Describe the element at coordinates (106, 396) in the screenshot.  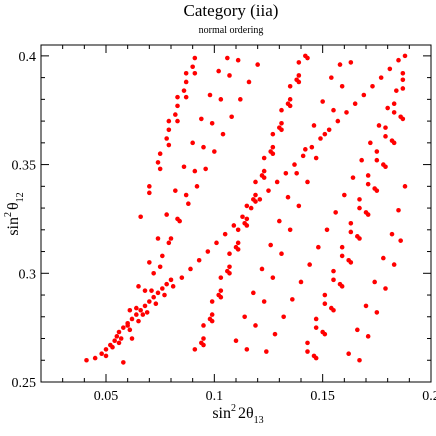
I see `x-tick-label: 0.05` at that location.